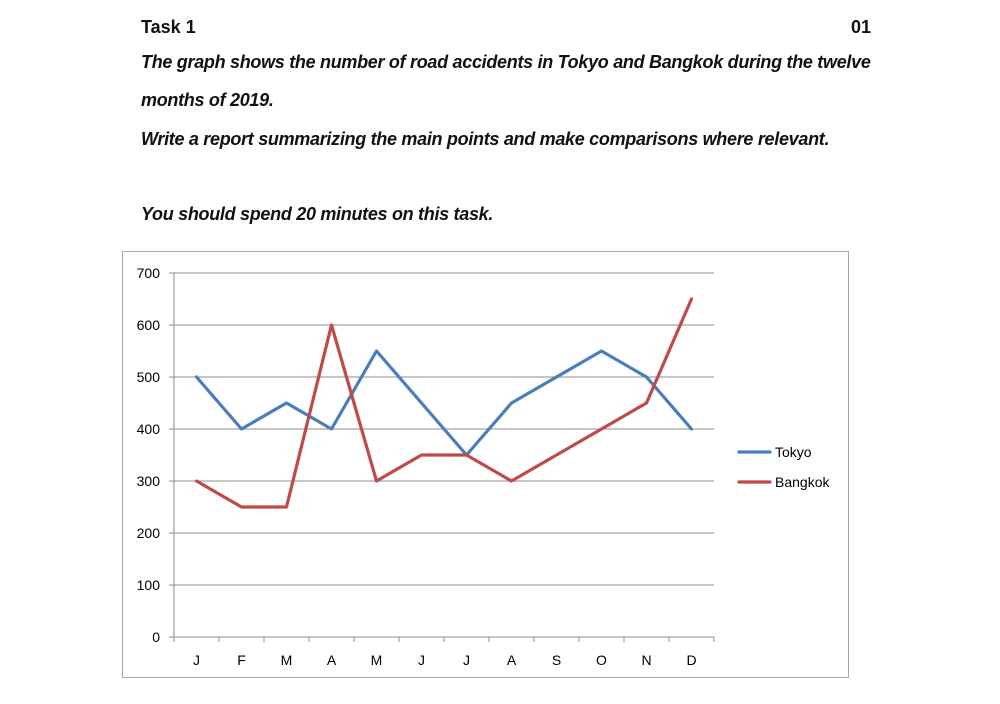 This screenshot has height=704, width=1000. Describe the element at coordinates (149, 273) in the screenshot. I see `y-tick-label: 700` at that location.